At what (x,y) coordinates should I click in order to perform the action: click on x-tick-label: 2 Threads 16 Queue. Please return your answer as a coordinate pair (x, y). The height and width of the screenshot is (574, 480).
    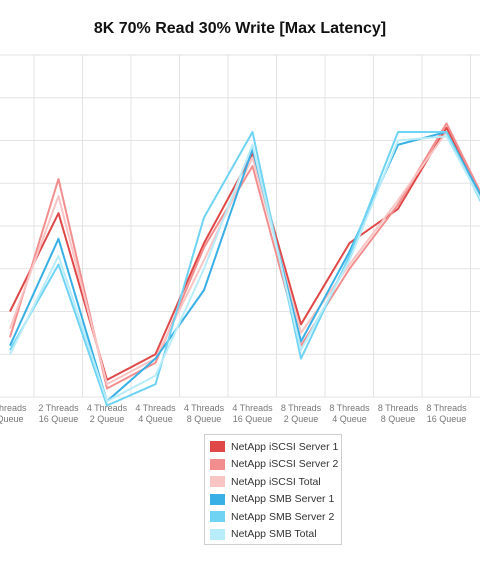
    Looking at the image, I should click on (58, 413).